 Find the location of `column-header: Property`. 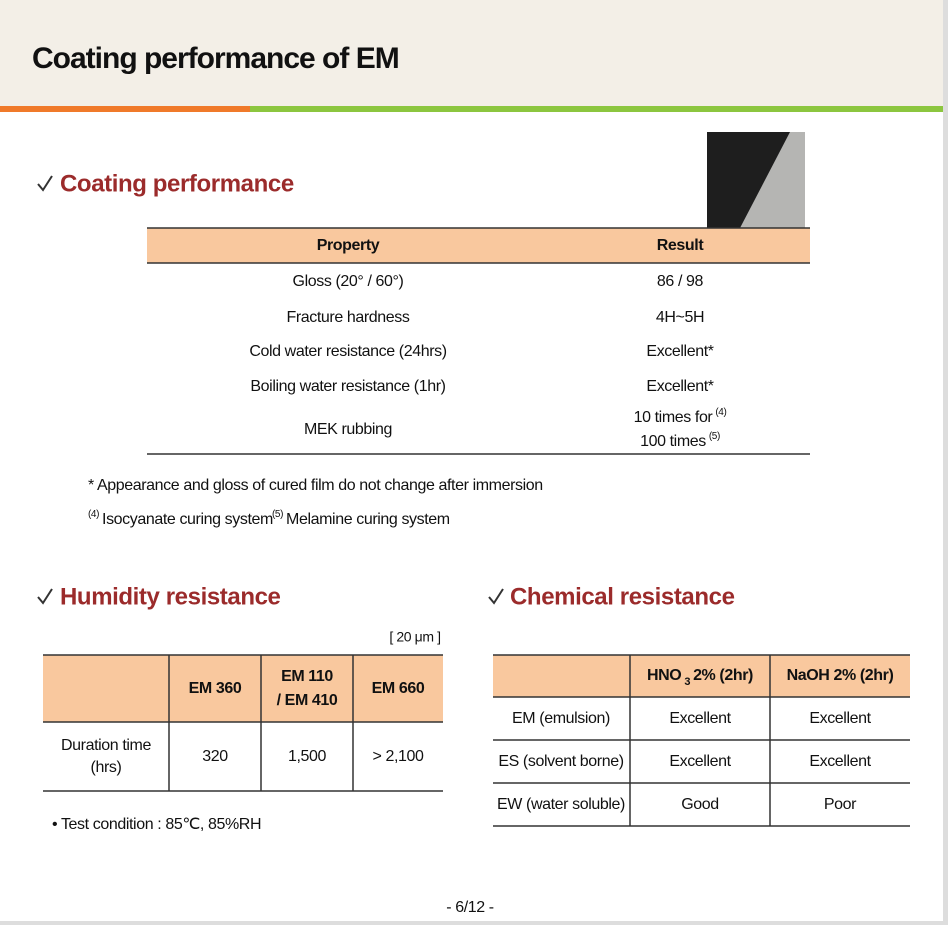

column-header: Property is located at coordinates (348, 245).